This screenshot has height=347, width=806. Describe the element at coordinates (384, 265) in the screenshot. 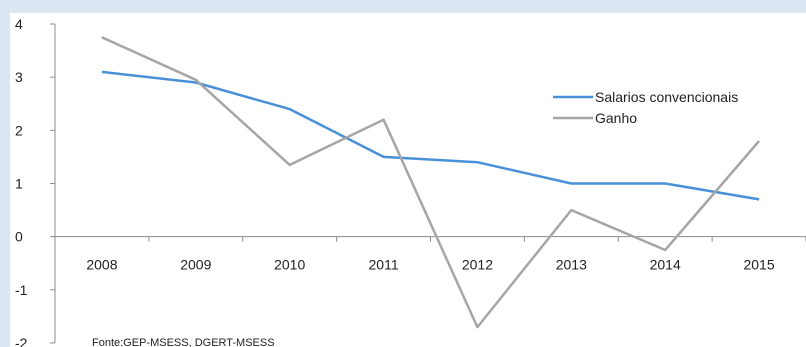

I see `x-tick-label: 2011` at that location.